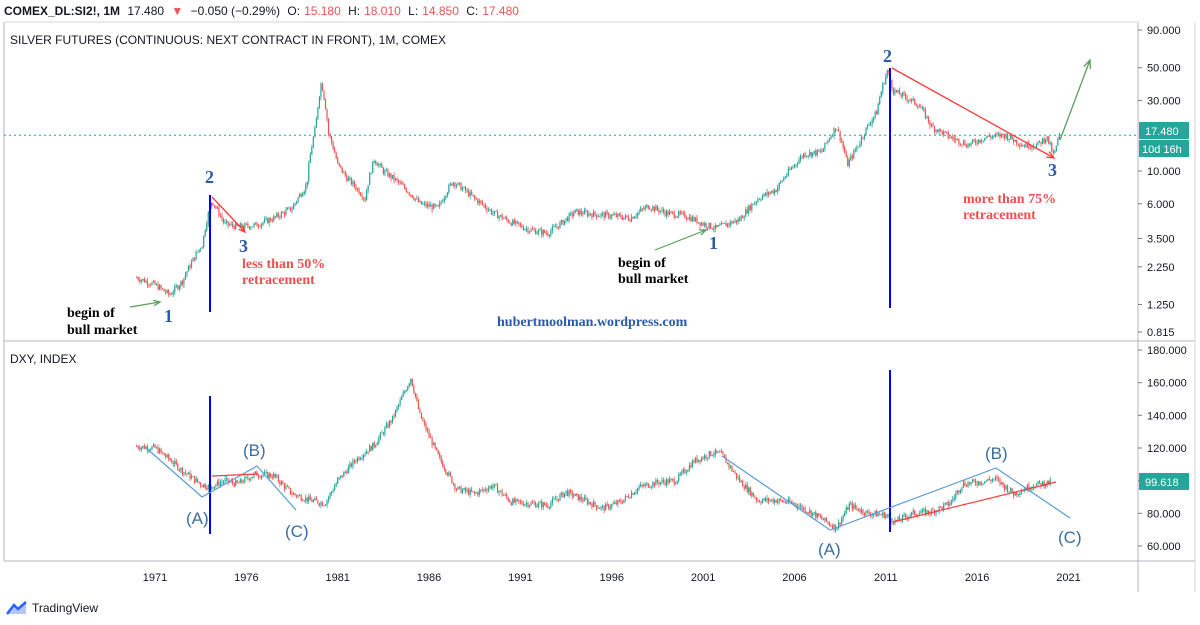 The width and height of the screenshot is (1200, 625). Describe the element at coordinates (102, 322) in the screenshot. I see `begin-bull-label-1: begin of bull market` at that location.